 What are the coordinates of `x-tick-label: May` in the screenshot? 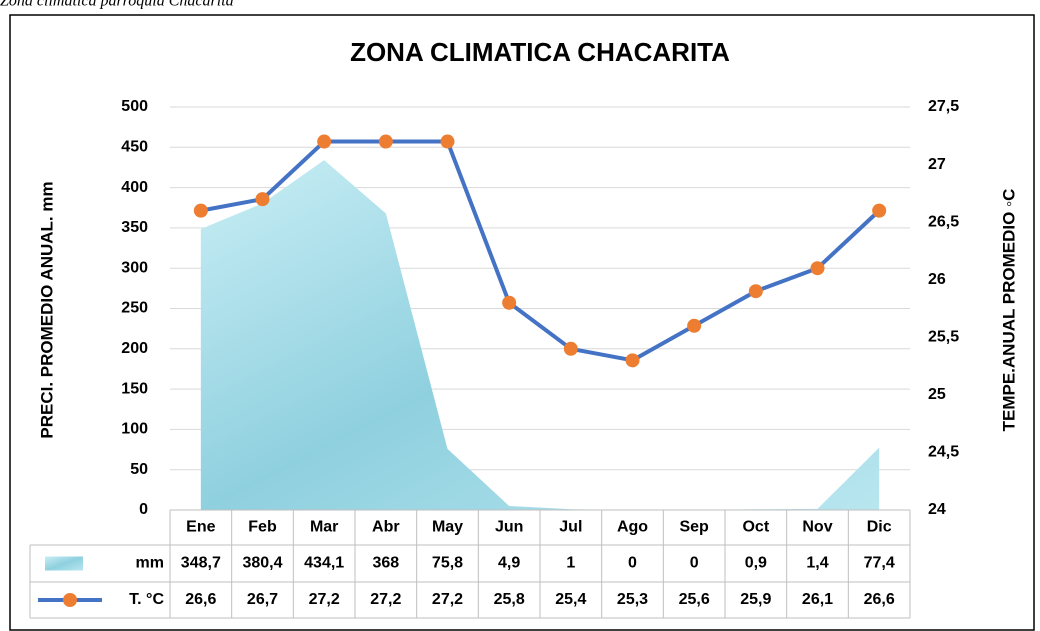 It's located at (447, 527).